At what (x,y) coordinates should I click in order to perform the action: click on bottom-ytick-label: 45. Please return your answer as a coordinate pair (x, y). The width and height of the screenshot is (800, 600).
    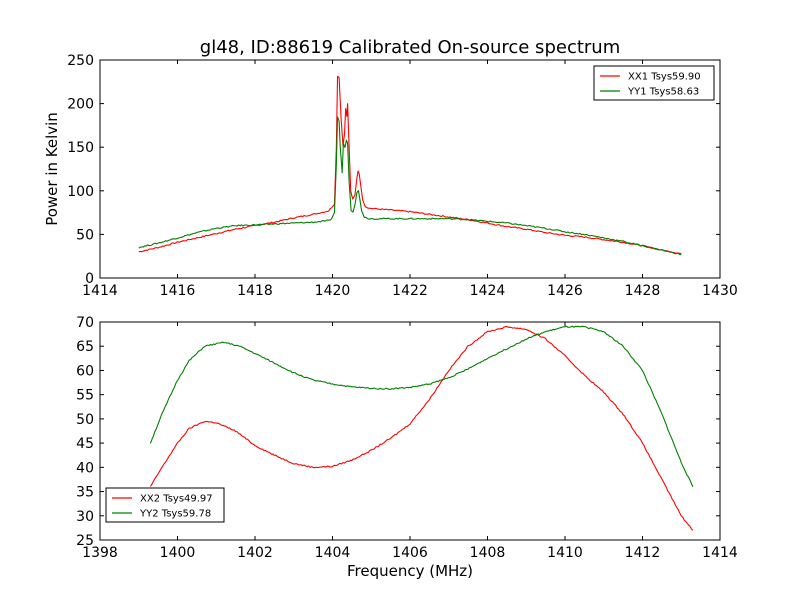
    Looking at the image, I should click on (85, 444).